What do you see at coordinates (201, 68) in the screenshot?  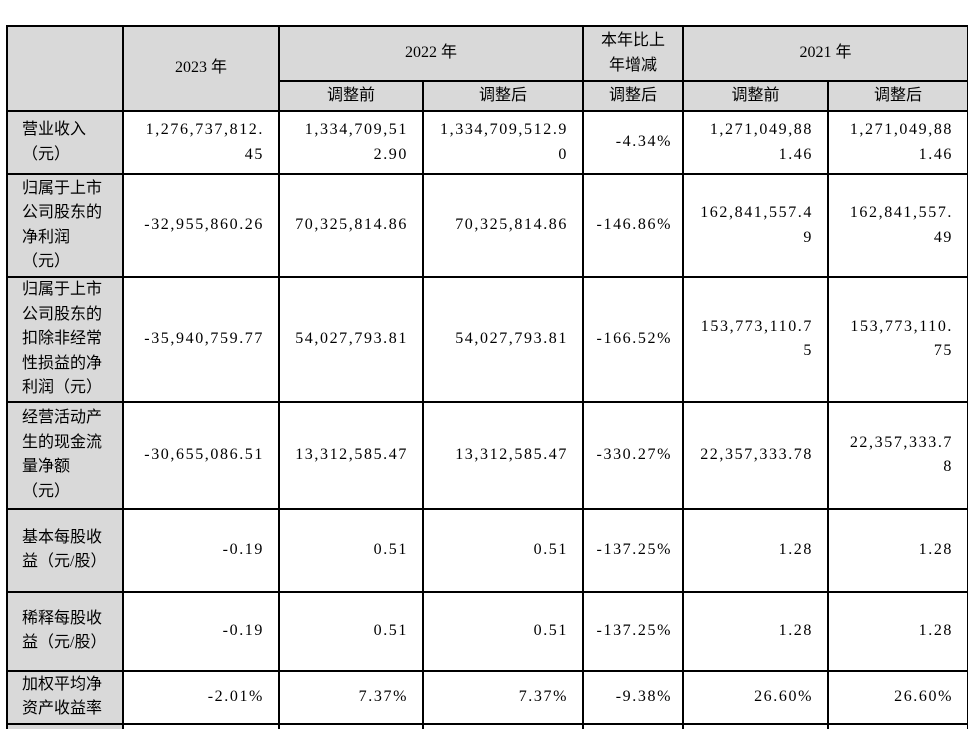 I see `header-2023: 2023 年` at bounding box center [201, 68].